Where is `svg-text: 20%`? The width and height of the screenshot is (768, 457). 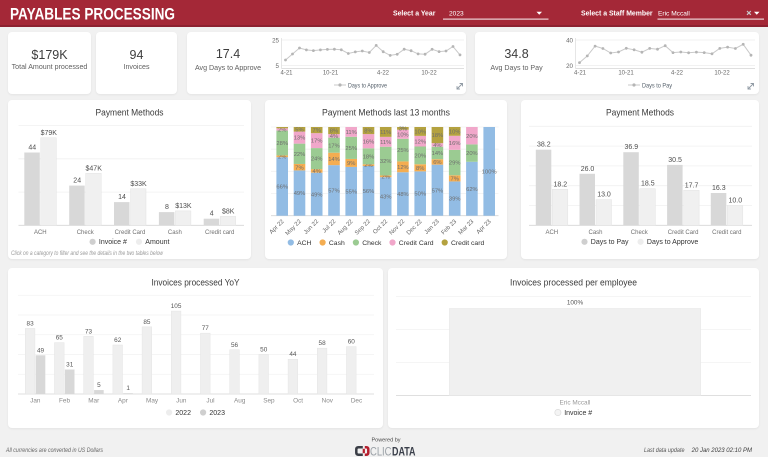
svg-text: 20% is located at coordinates (472, 154).